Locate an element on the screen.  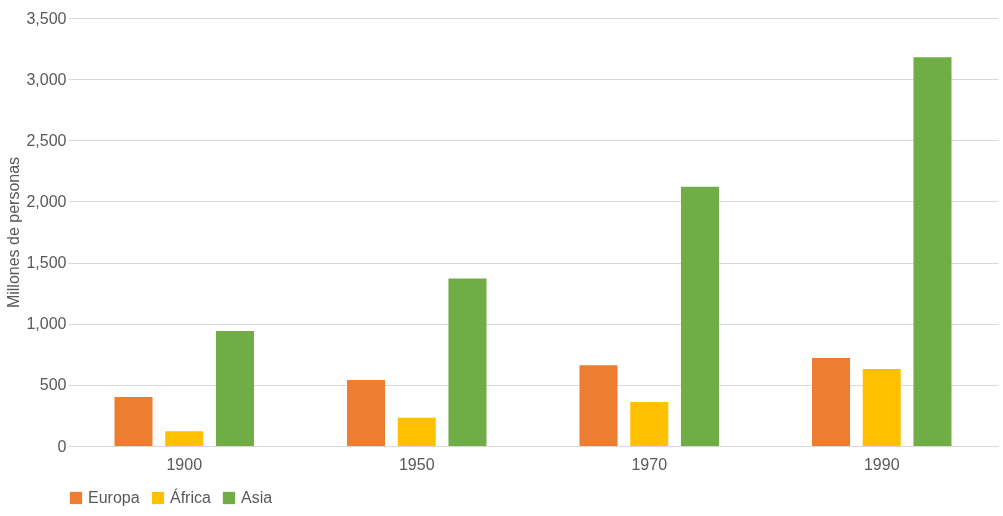
y-tick-label: 2,000 is located at coordinates (46, 201).